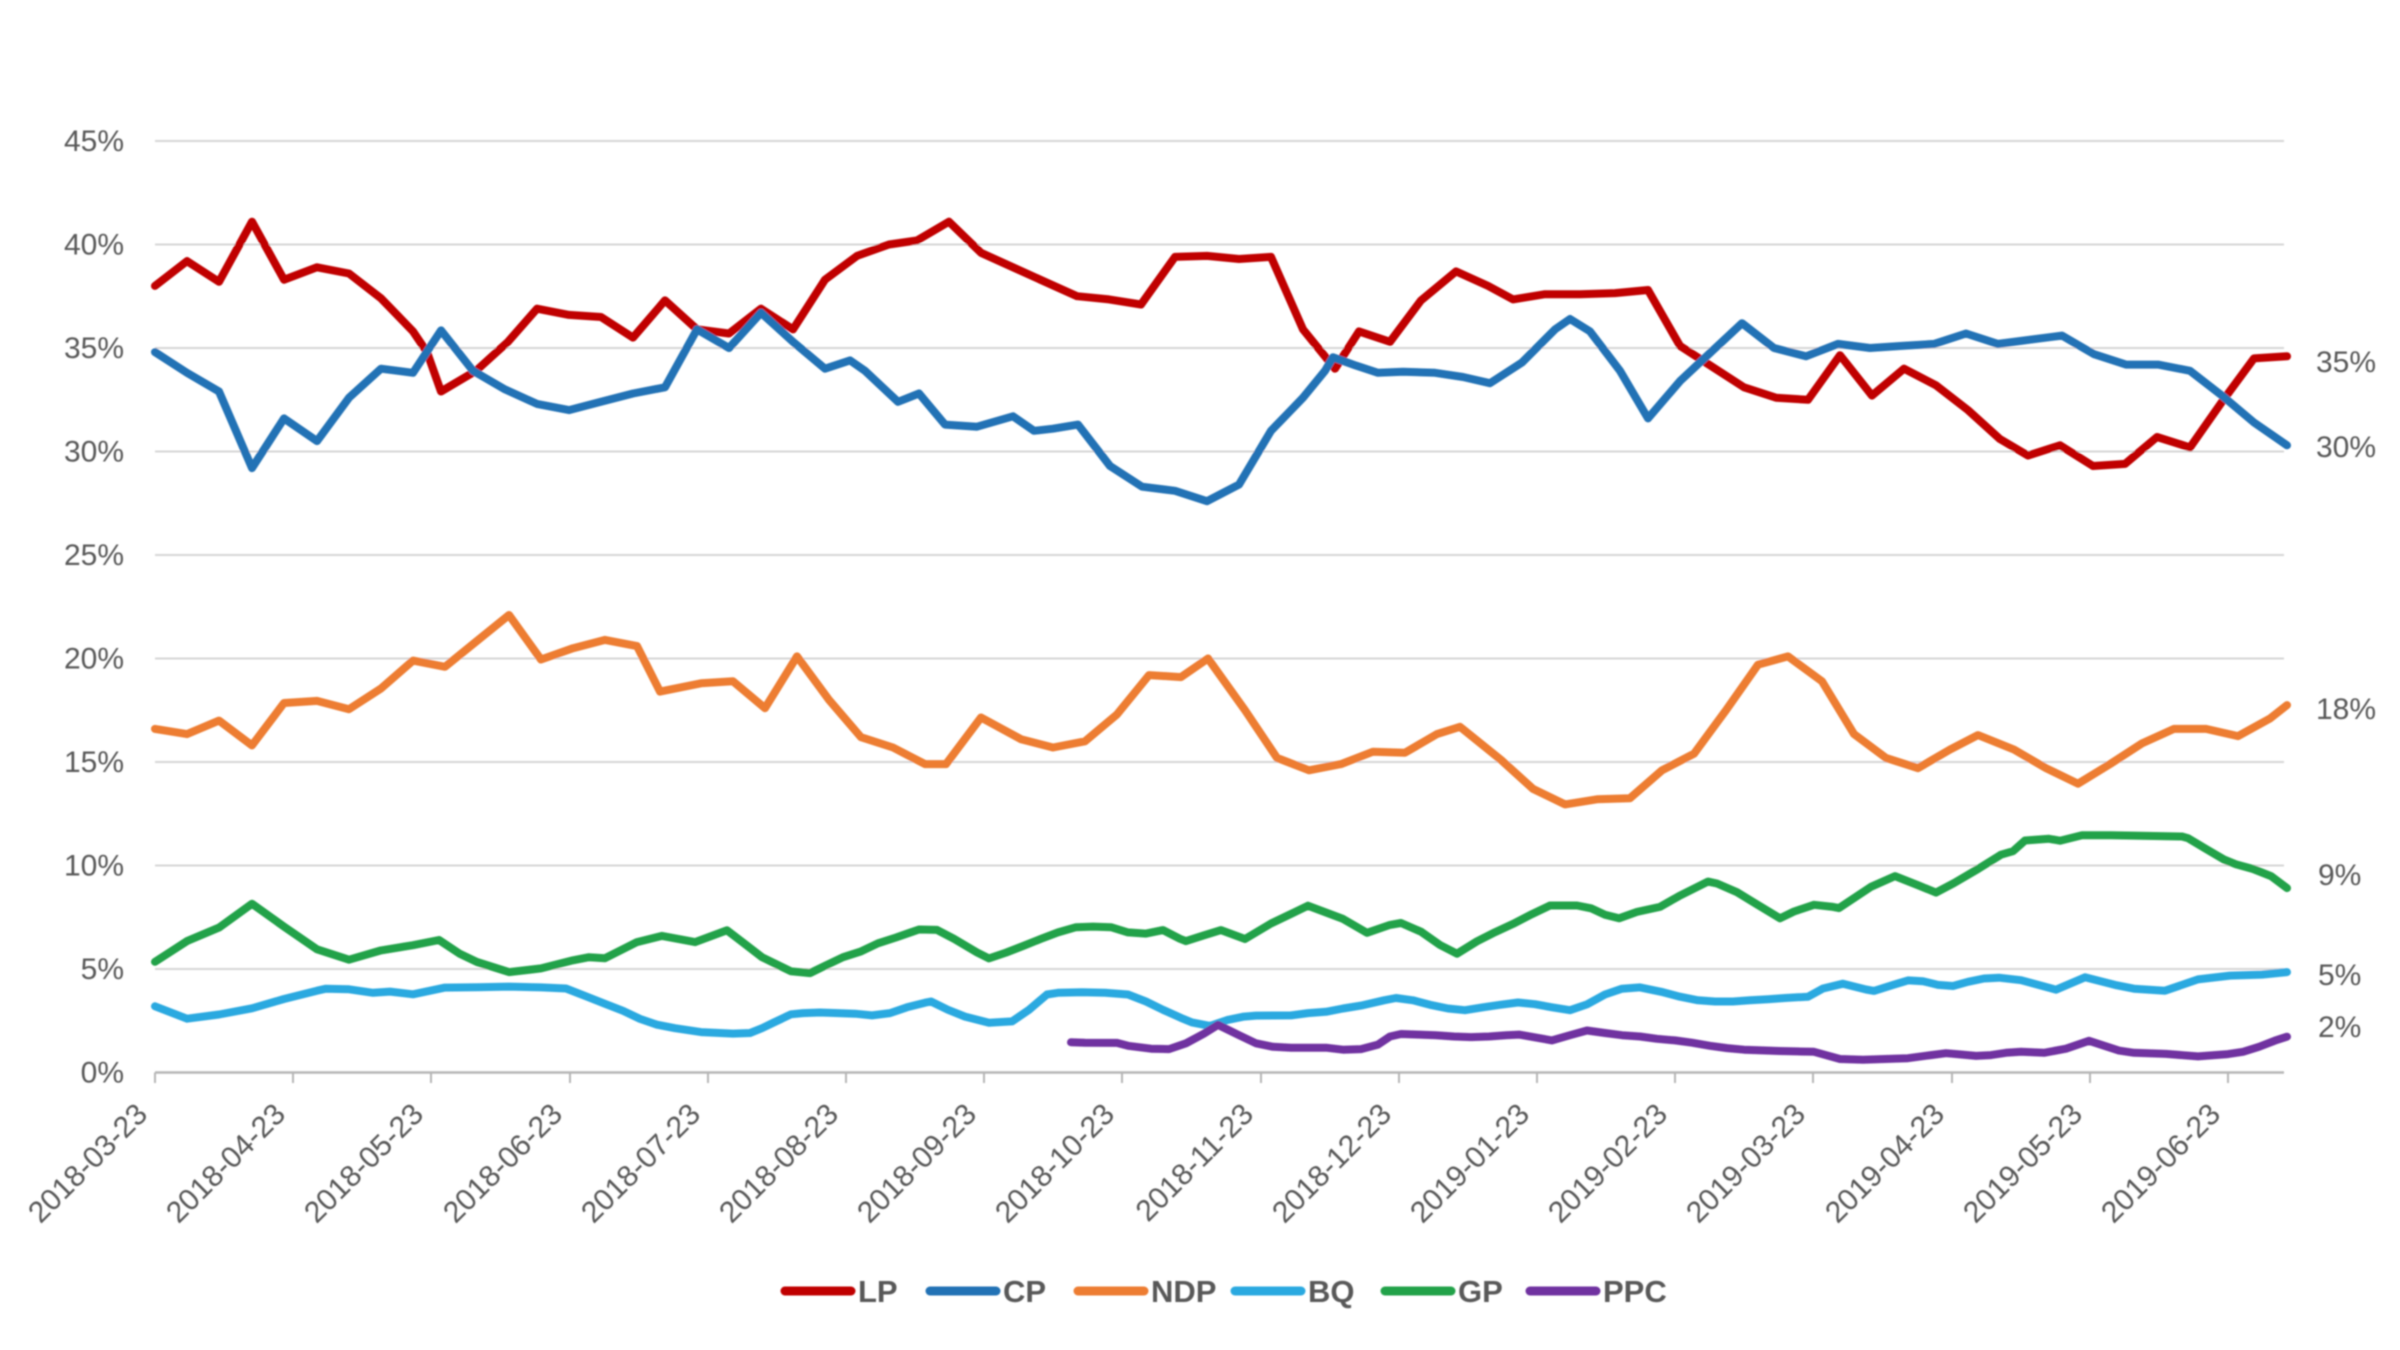 The width and height of the screenshot is (2400, 1350). I want to click on svg-text: 9%, so click(2339, 875).